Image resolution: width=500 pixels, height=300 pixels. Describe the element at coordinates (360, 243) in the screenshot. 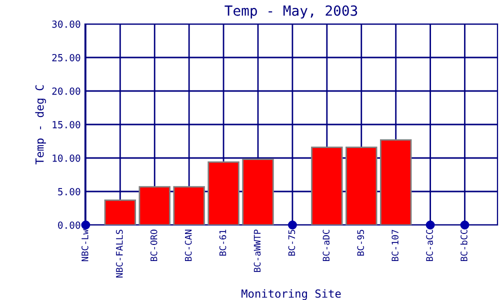

I see `x-tick-label: BC-95` at that location.